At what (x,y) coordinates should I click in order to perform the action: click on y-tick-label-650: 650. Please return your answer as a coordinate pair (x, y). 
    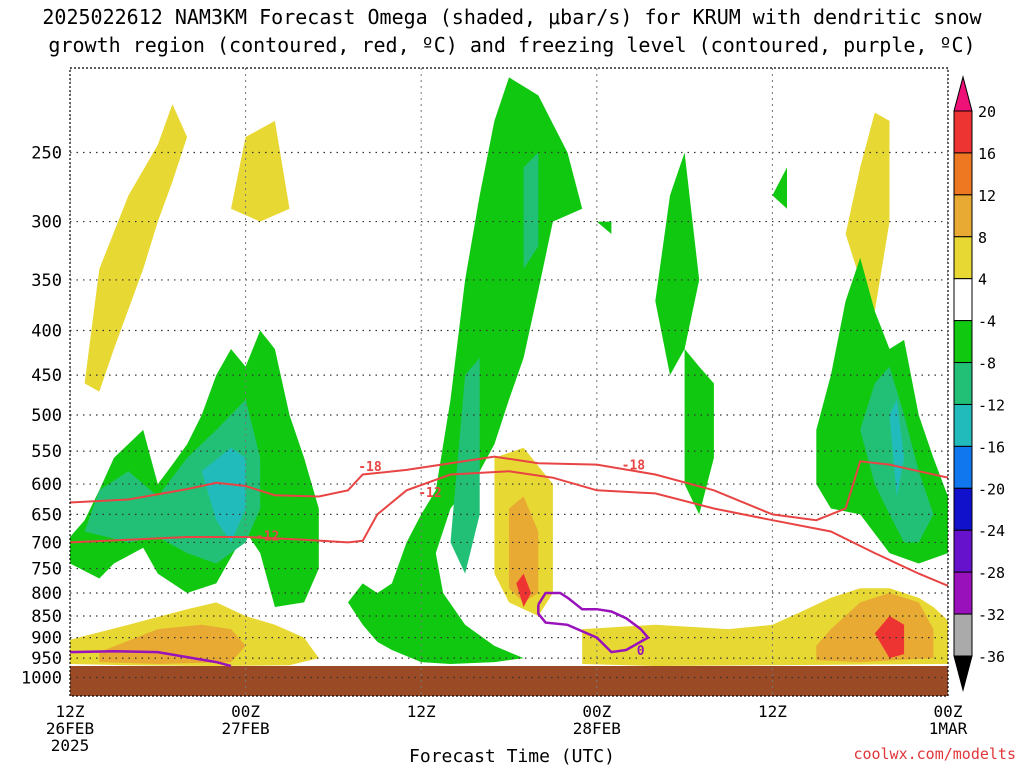
    Looking at the image, I should click on (46, 515).